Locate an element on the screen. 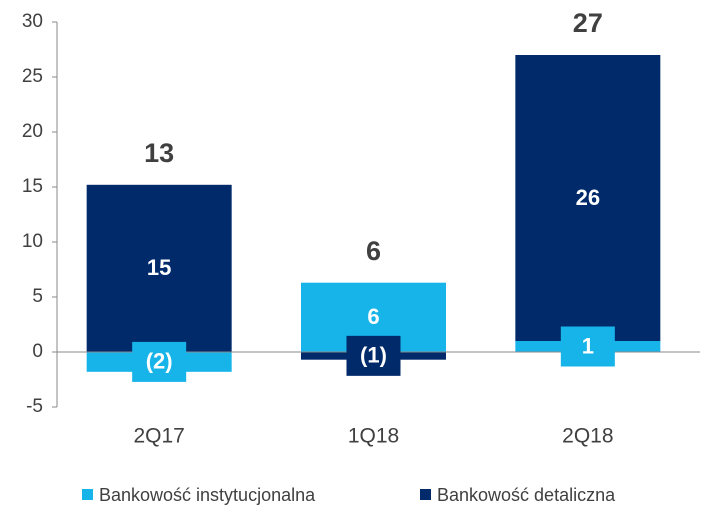 Image resolution: width=704 pixels, height=509 pixels. legend-label: Bankowość instytucjonalna is located at coordinates (207, 495).